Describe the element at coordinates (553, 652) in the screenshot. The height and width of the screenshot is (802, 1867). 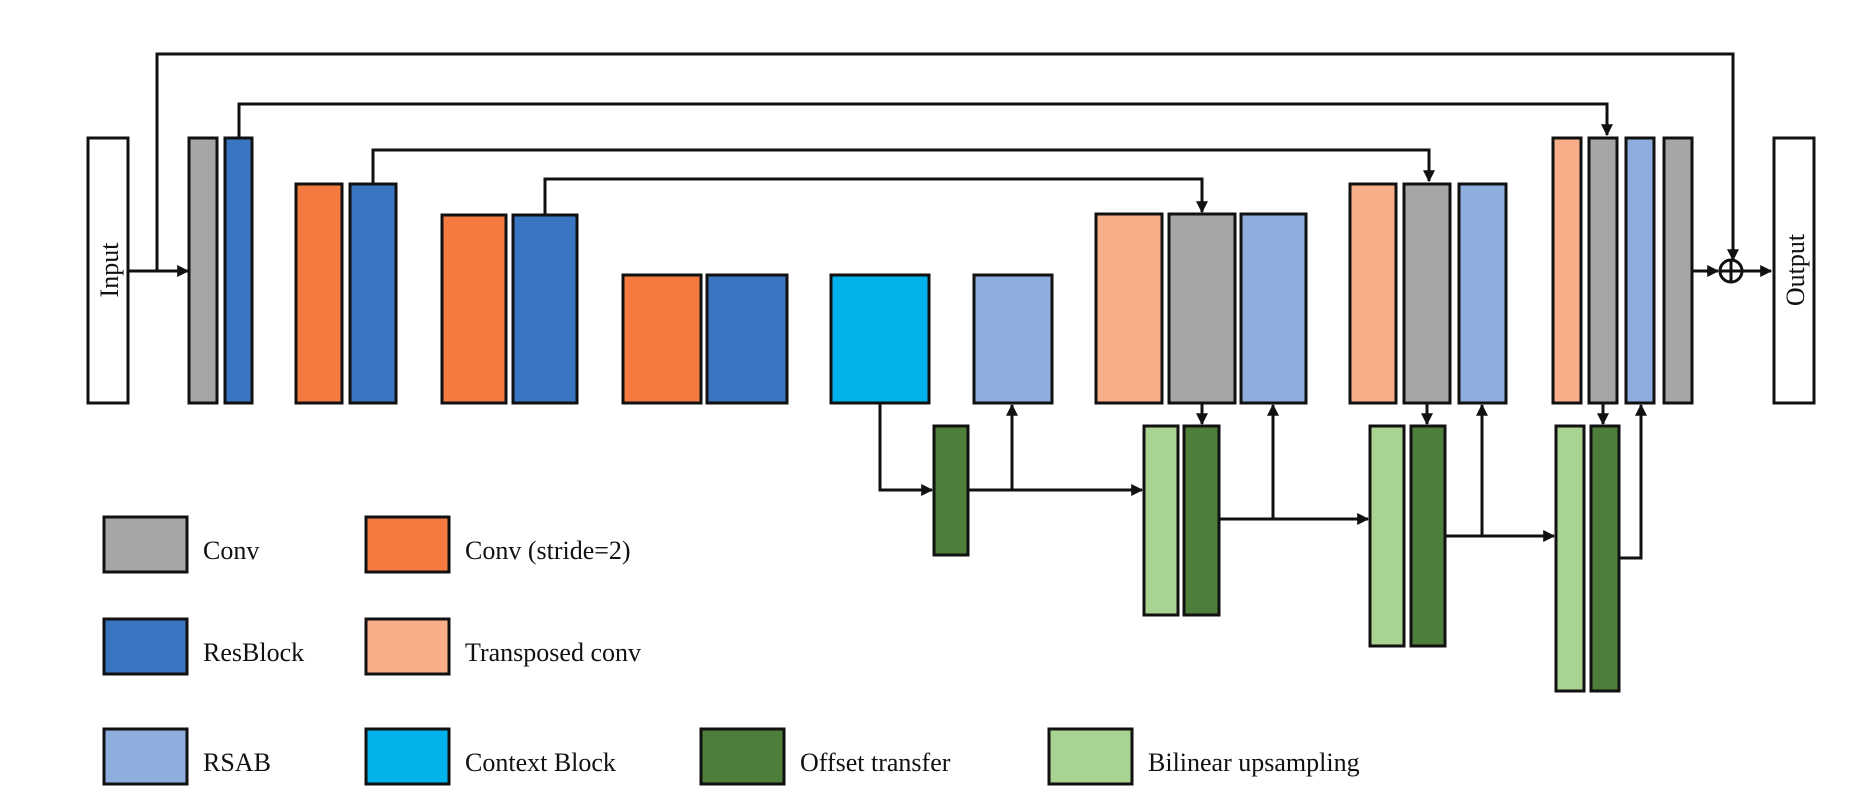
I see `legend-label-transposed-conv: Transposed conv` at that location.